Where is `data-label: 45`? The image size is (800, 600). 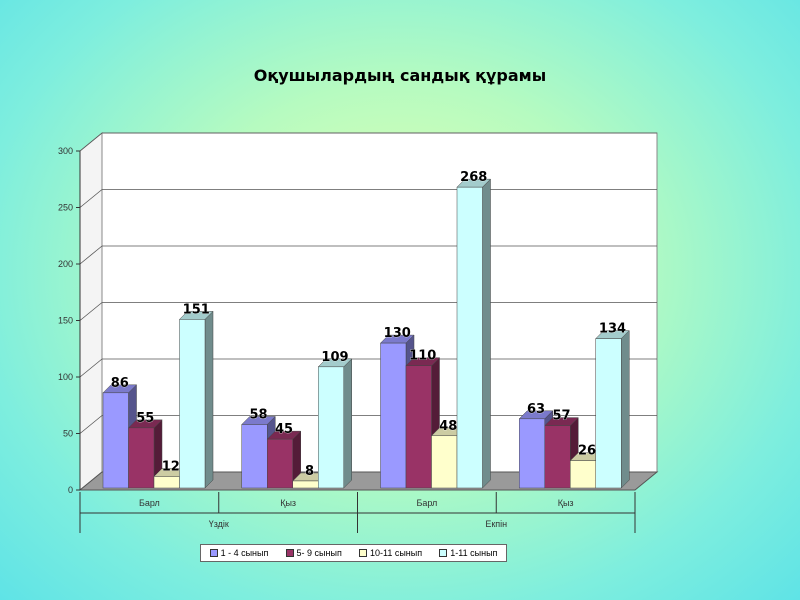
data-label: 45 is located at coordinates (284, 429).